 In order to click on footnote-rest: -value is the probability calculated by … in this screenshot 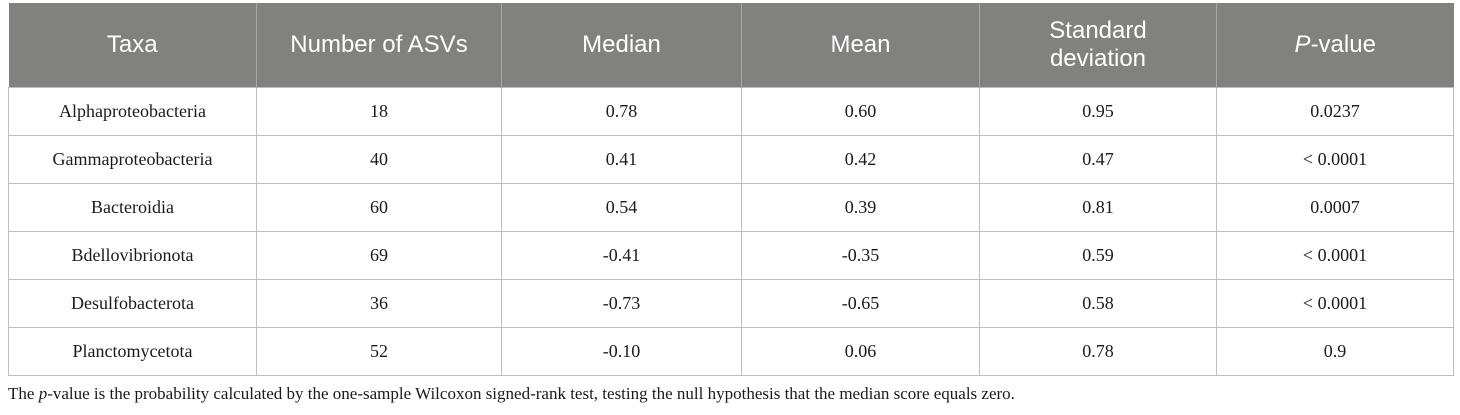, I will do `click(531, 393)`.